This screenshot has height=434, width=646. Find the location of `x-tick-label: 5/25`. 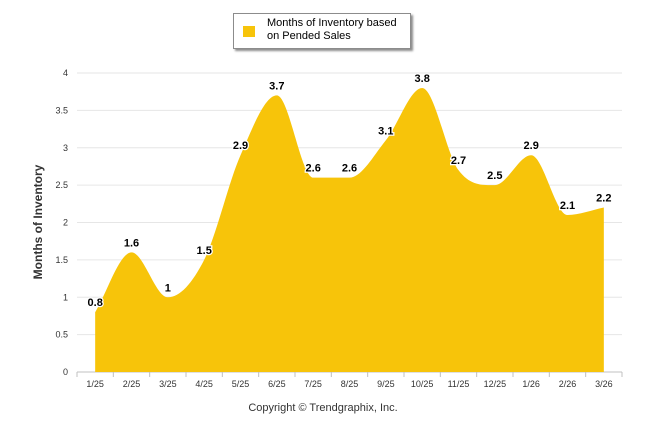

x-tick-label: 5/25 is located at coordinates (241, 384).